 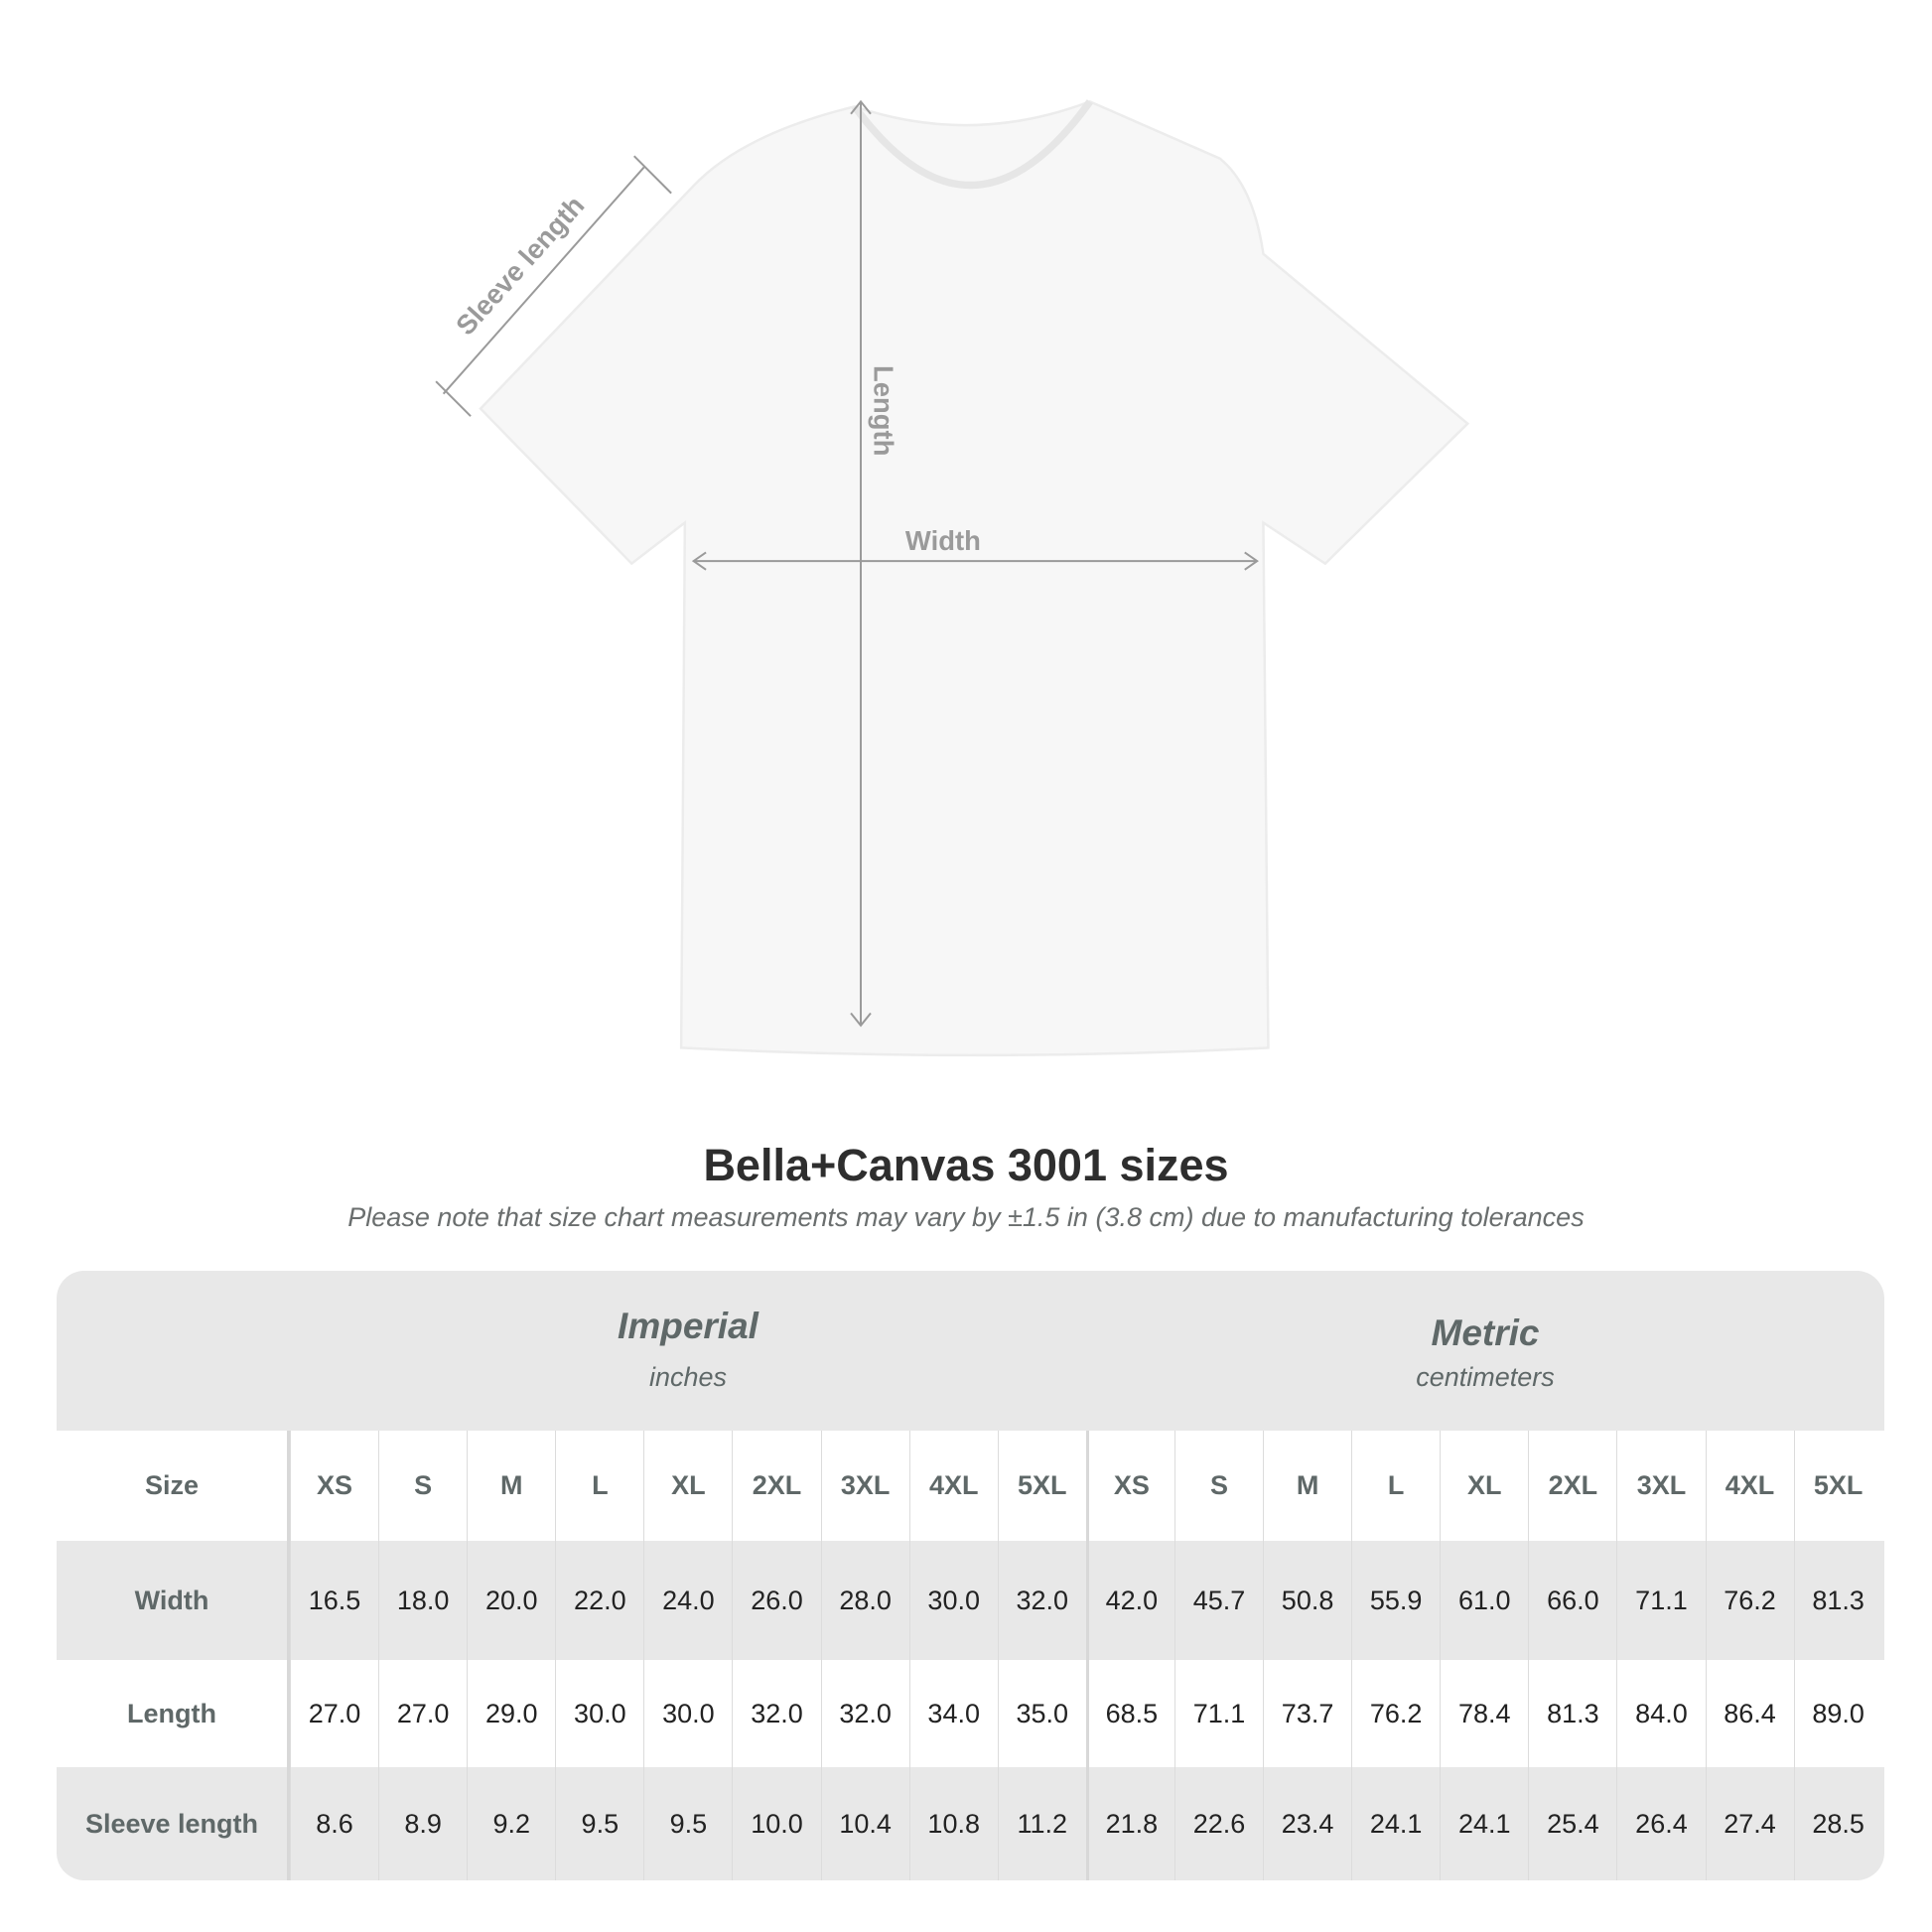 I want to click on measurement-cell: 86.4, so click(x=1749, y=1714).